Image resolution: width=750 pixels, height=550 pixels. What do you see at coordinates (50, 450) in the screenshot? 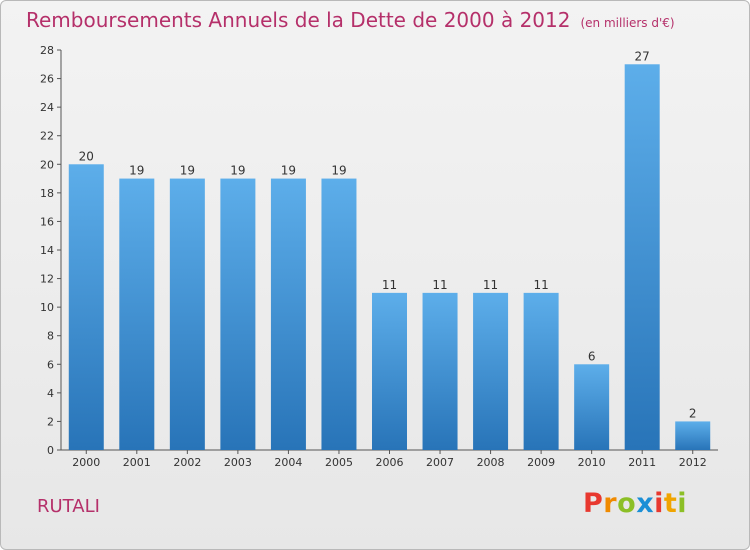
I see `y-tick-label: 0` at bounding box center [50, 450].